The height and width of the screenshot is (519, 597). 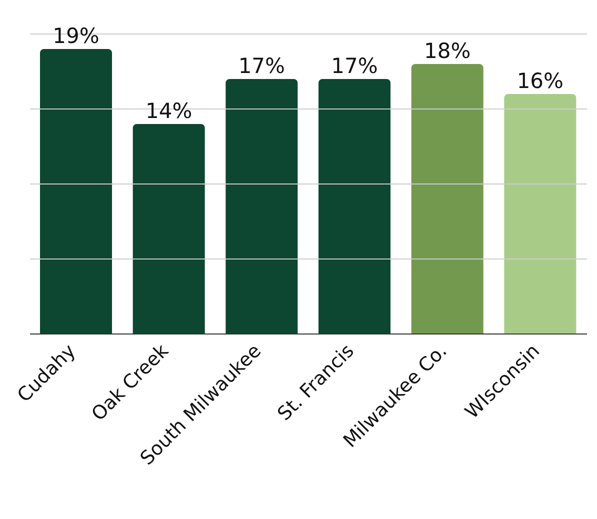 I want to click on data-label: 14%, so click(x=168, y=111).